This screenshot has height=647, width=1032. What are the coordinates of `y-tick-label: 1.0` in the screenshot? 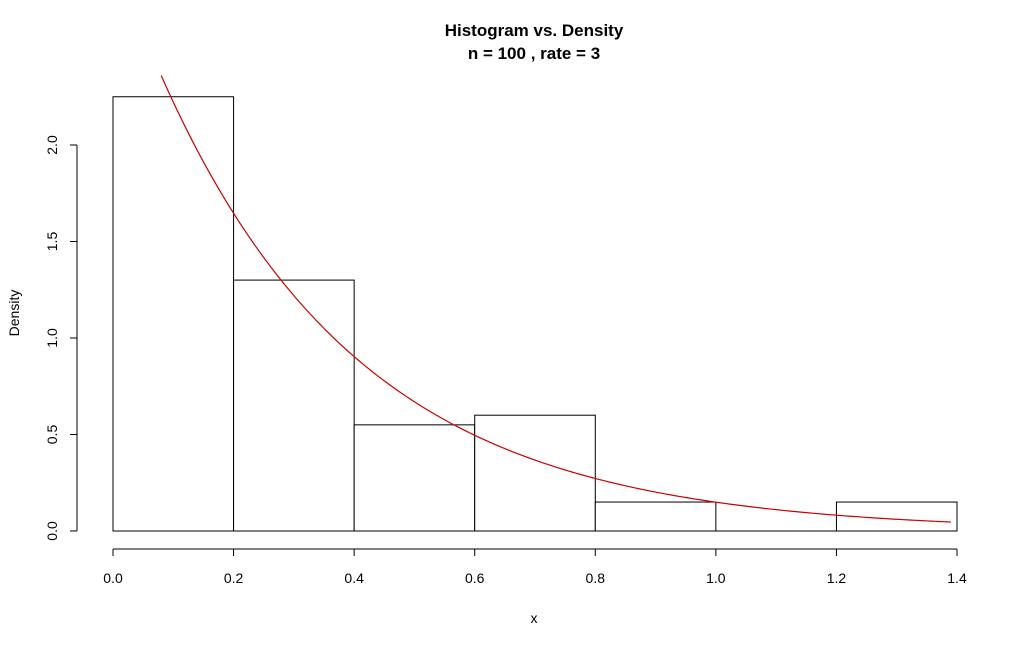 It's located at (52, 338).